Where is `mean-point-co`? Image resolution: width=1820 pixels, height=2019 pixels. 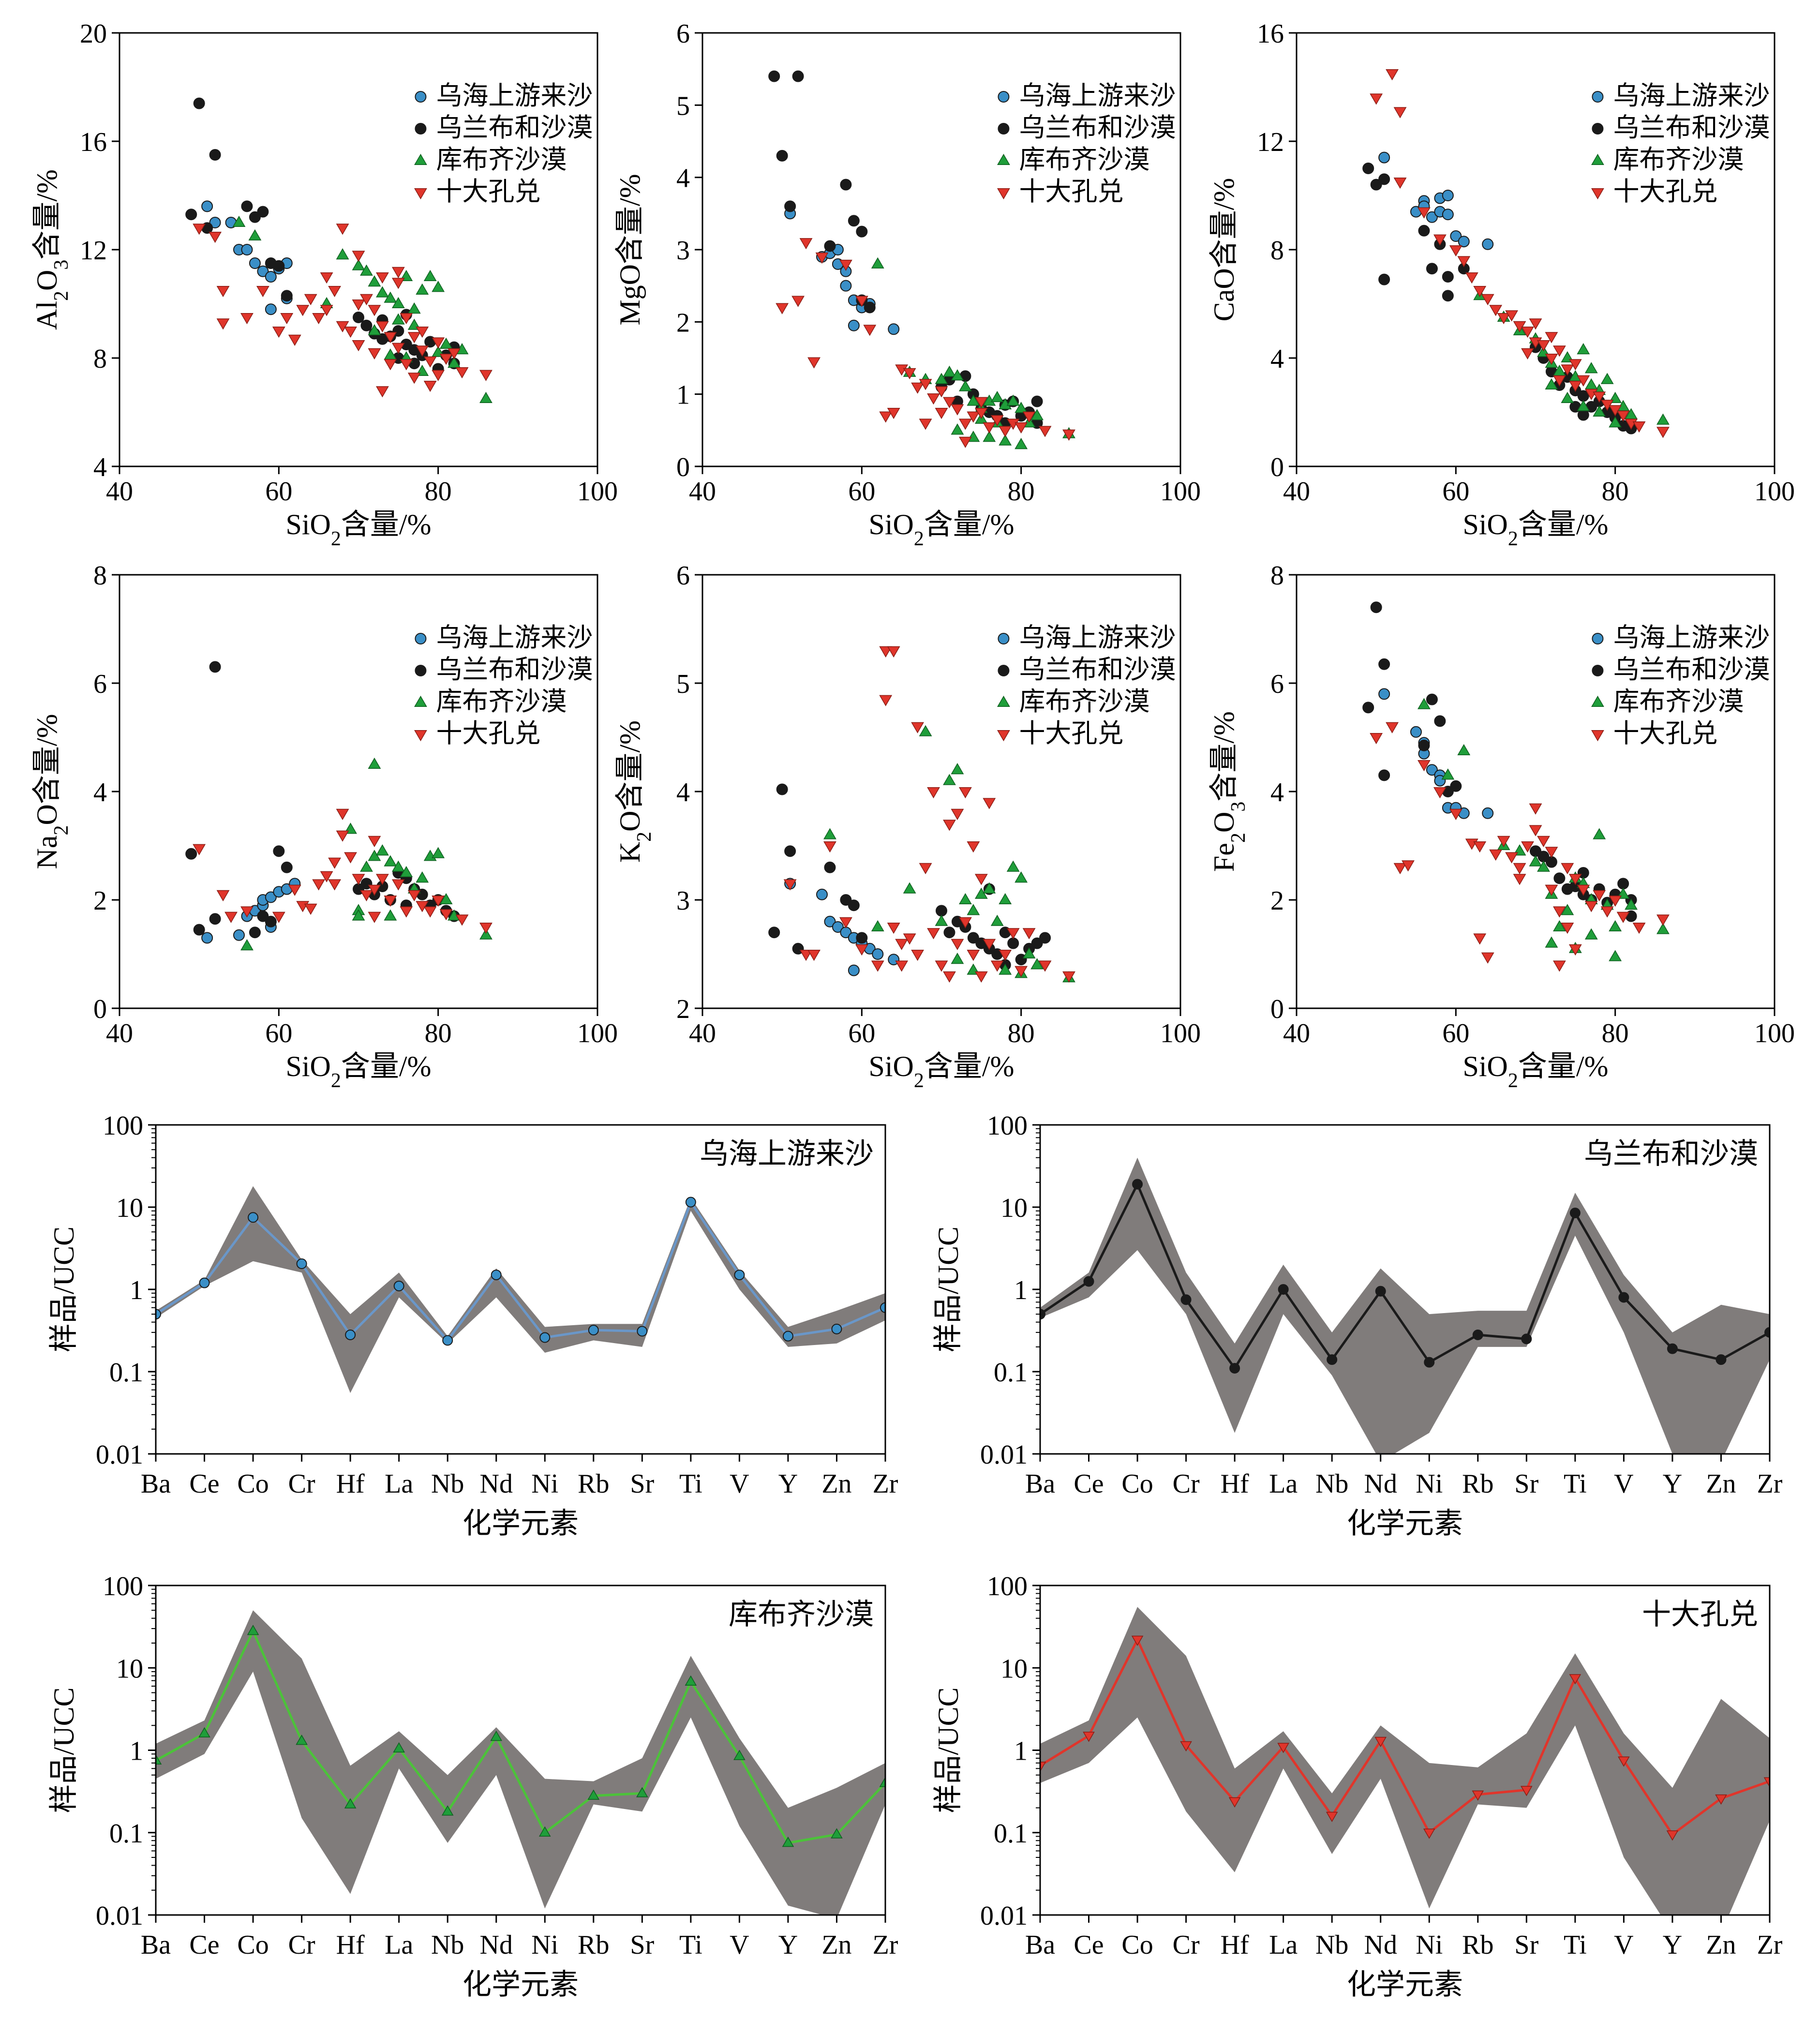
mean-point-co is located at coordinates (1138, 1641).